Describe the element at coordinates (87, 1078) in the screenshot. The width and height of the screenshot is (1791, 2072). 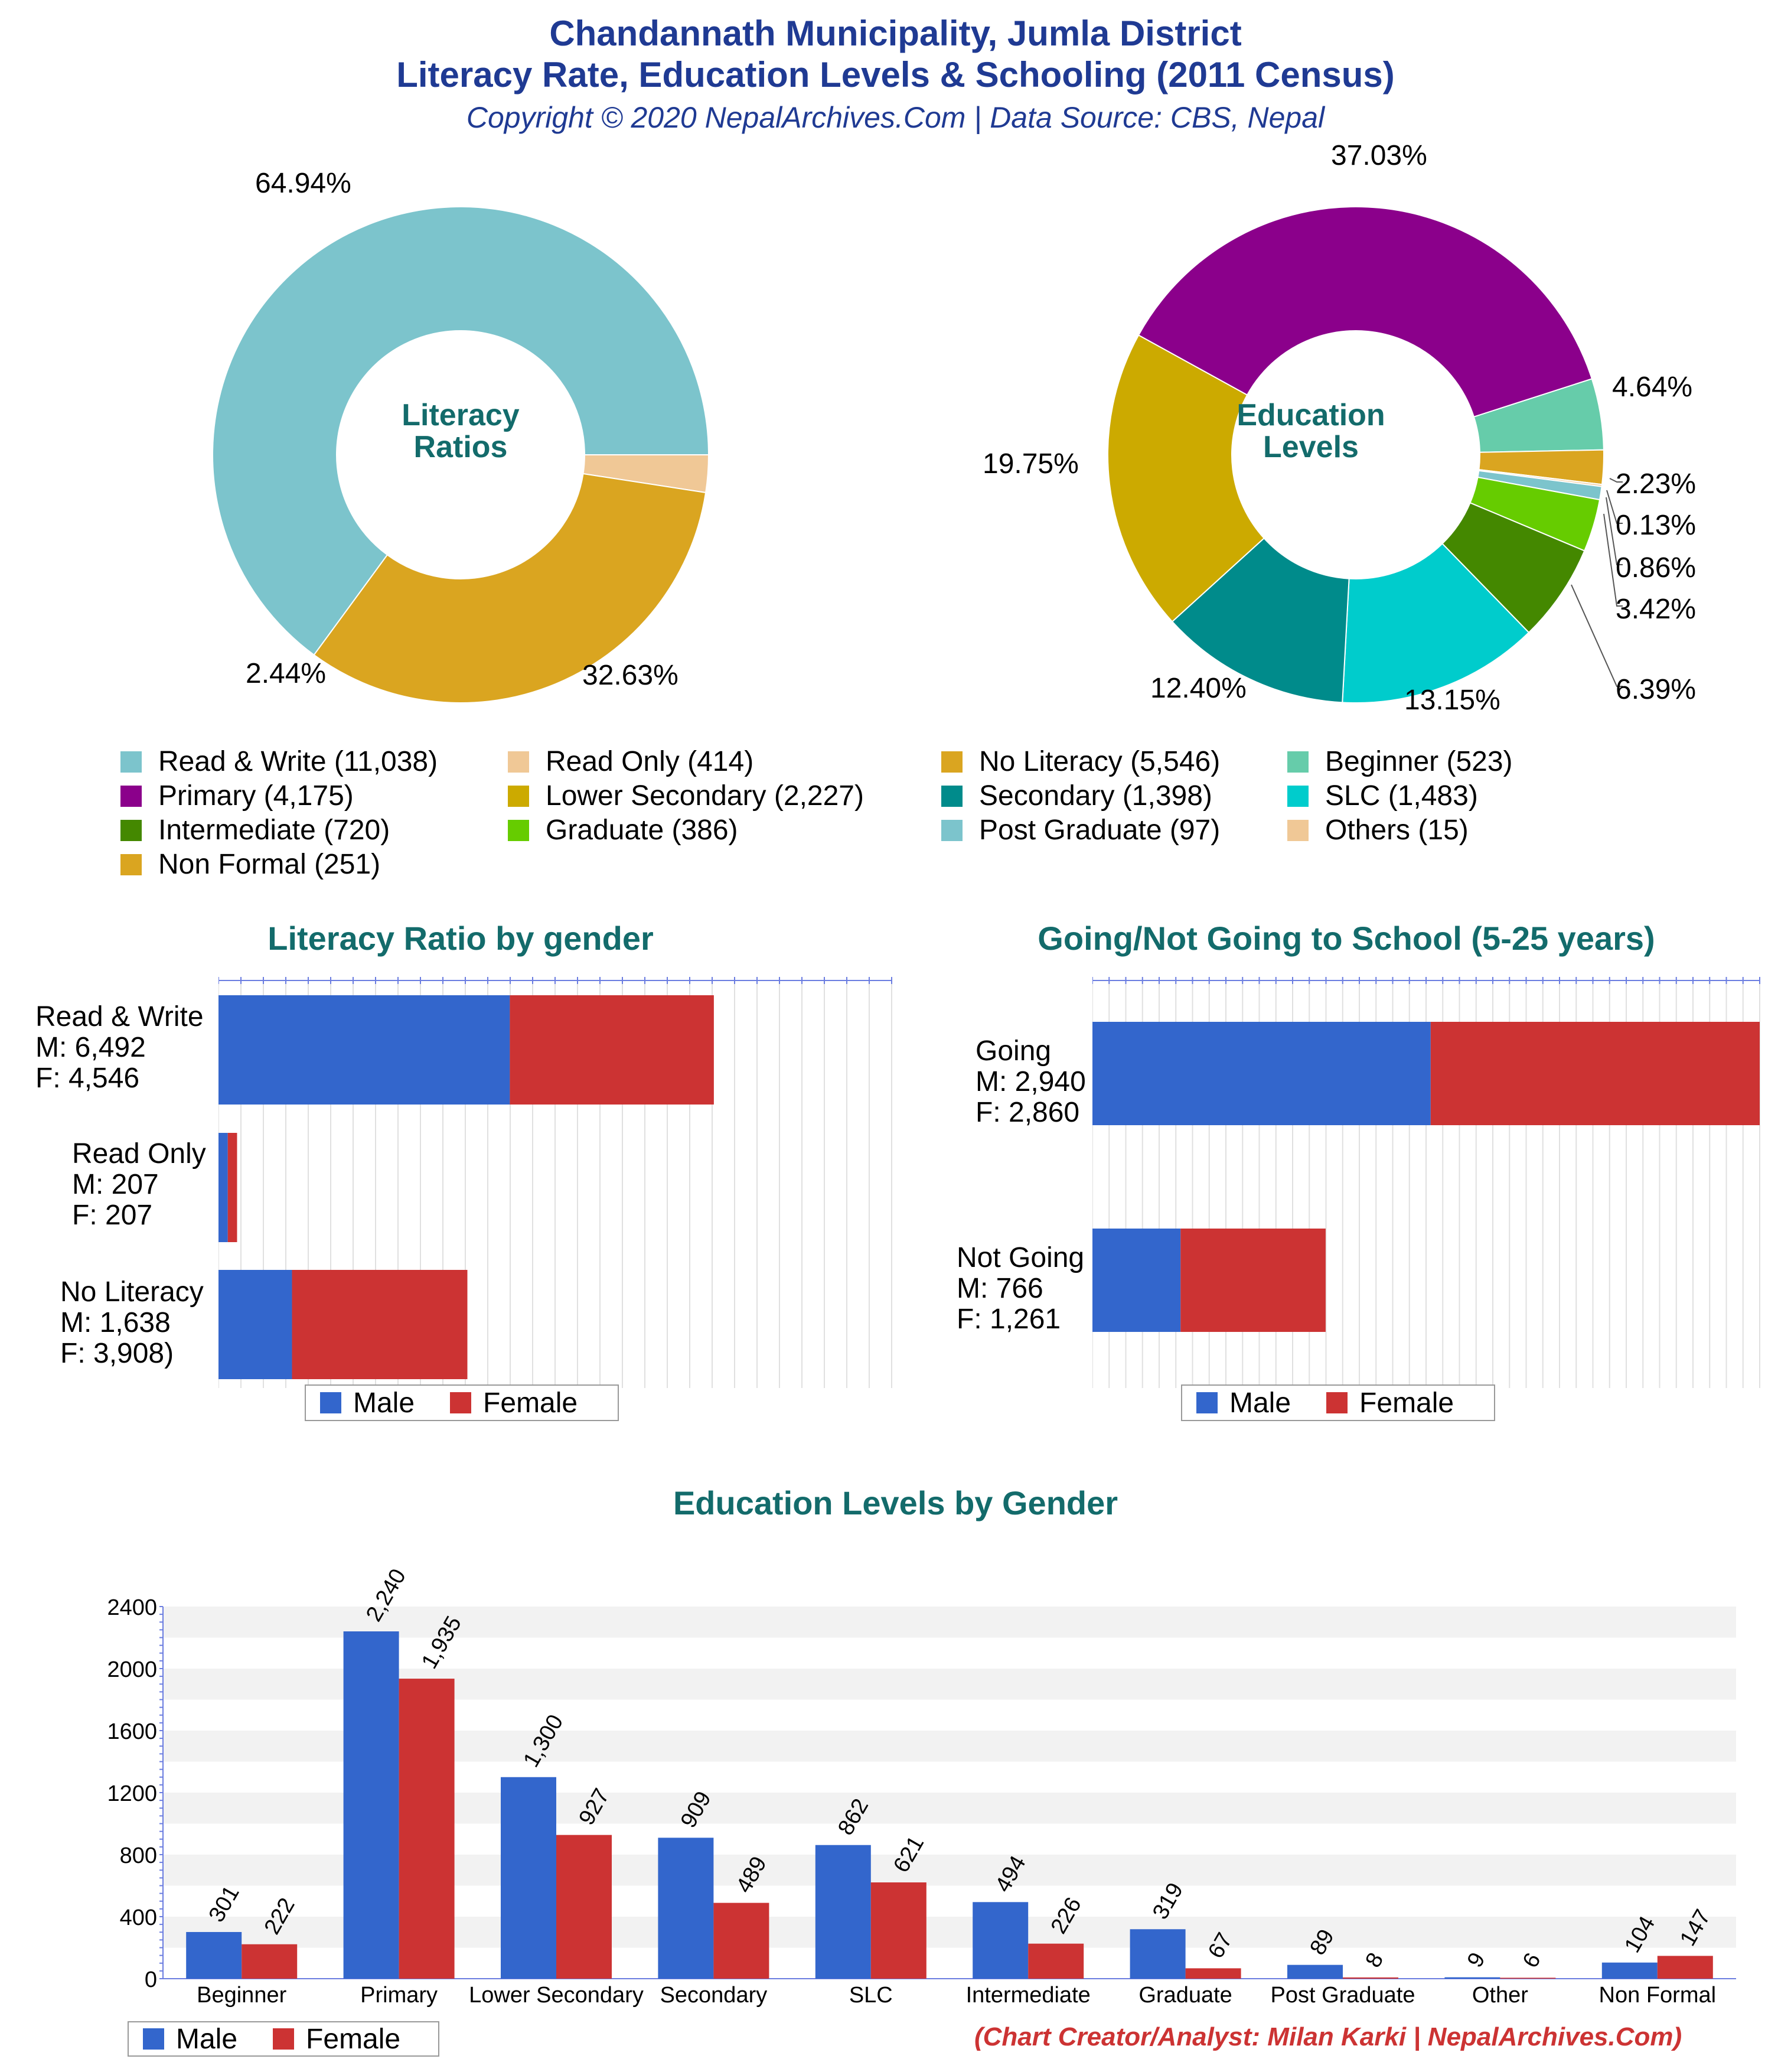
I see `hbar1-label-read-write-f: F: 4,546` at that location.